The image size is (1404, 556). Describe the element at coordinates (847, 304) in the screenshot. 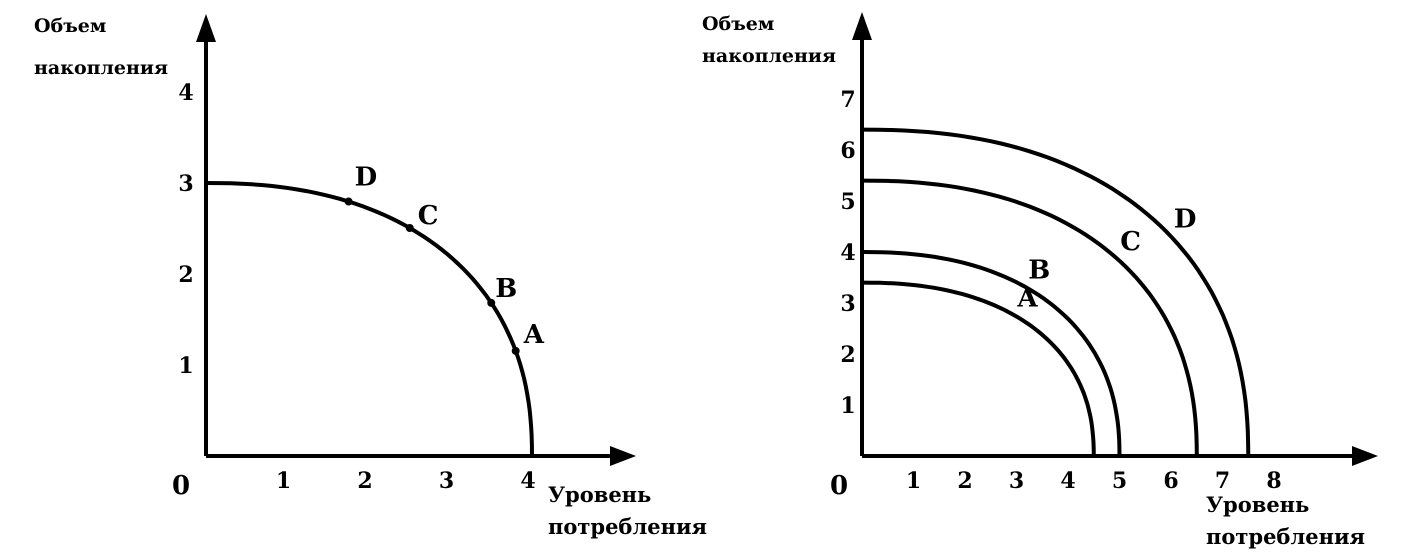

I see `right-y-tick-label: 3` at that location.